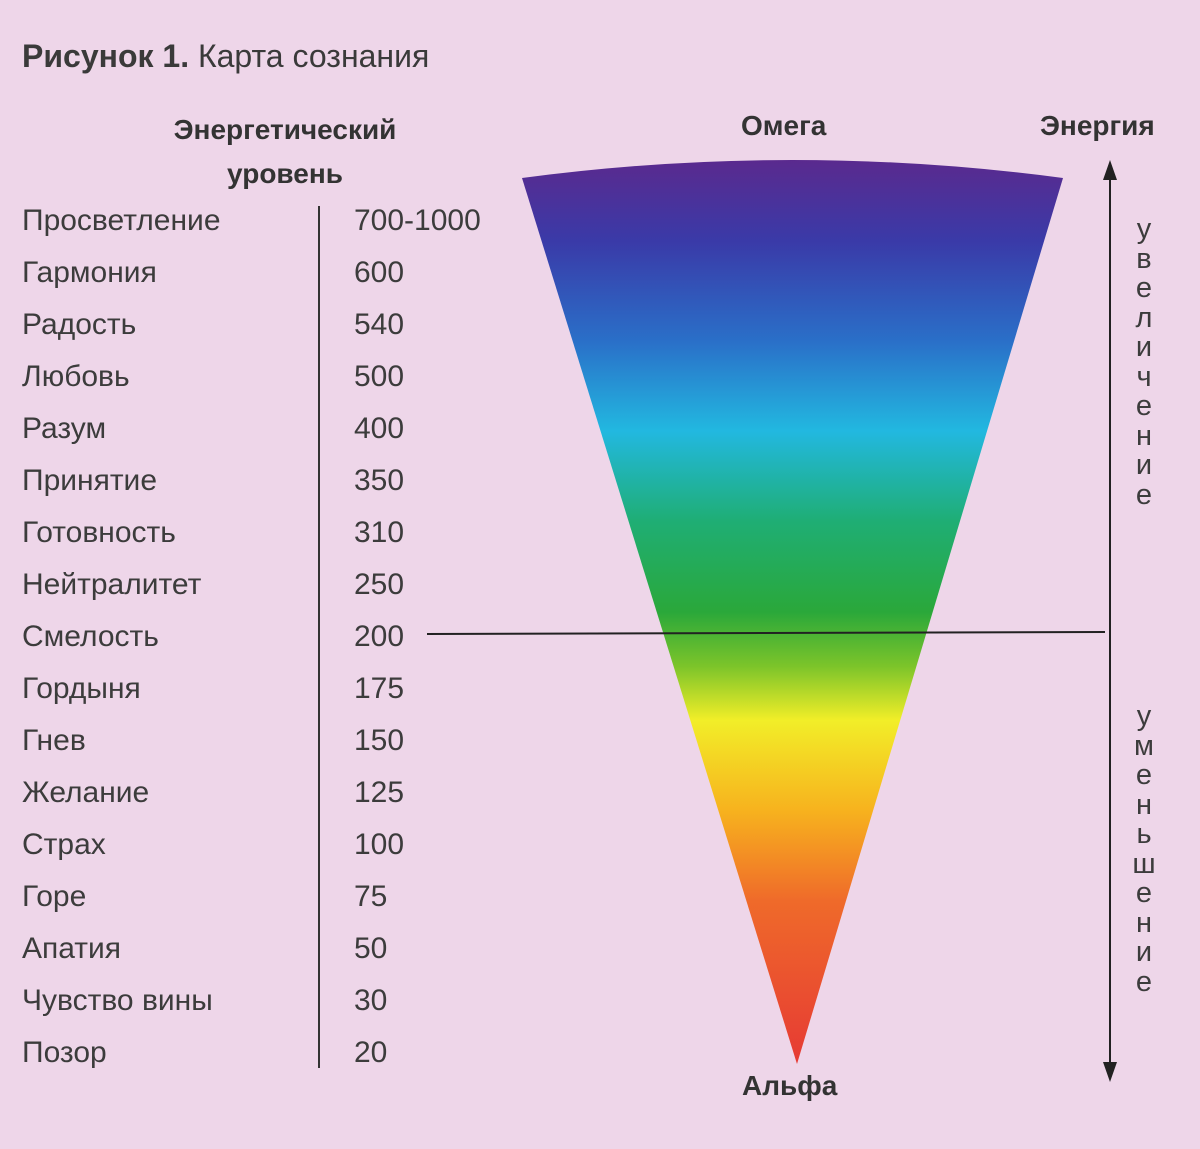  Describe the element at coordinates (1144, 863) in the screenshot. I see `vertical-letter: ш` at that location.